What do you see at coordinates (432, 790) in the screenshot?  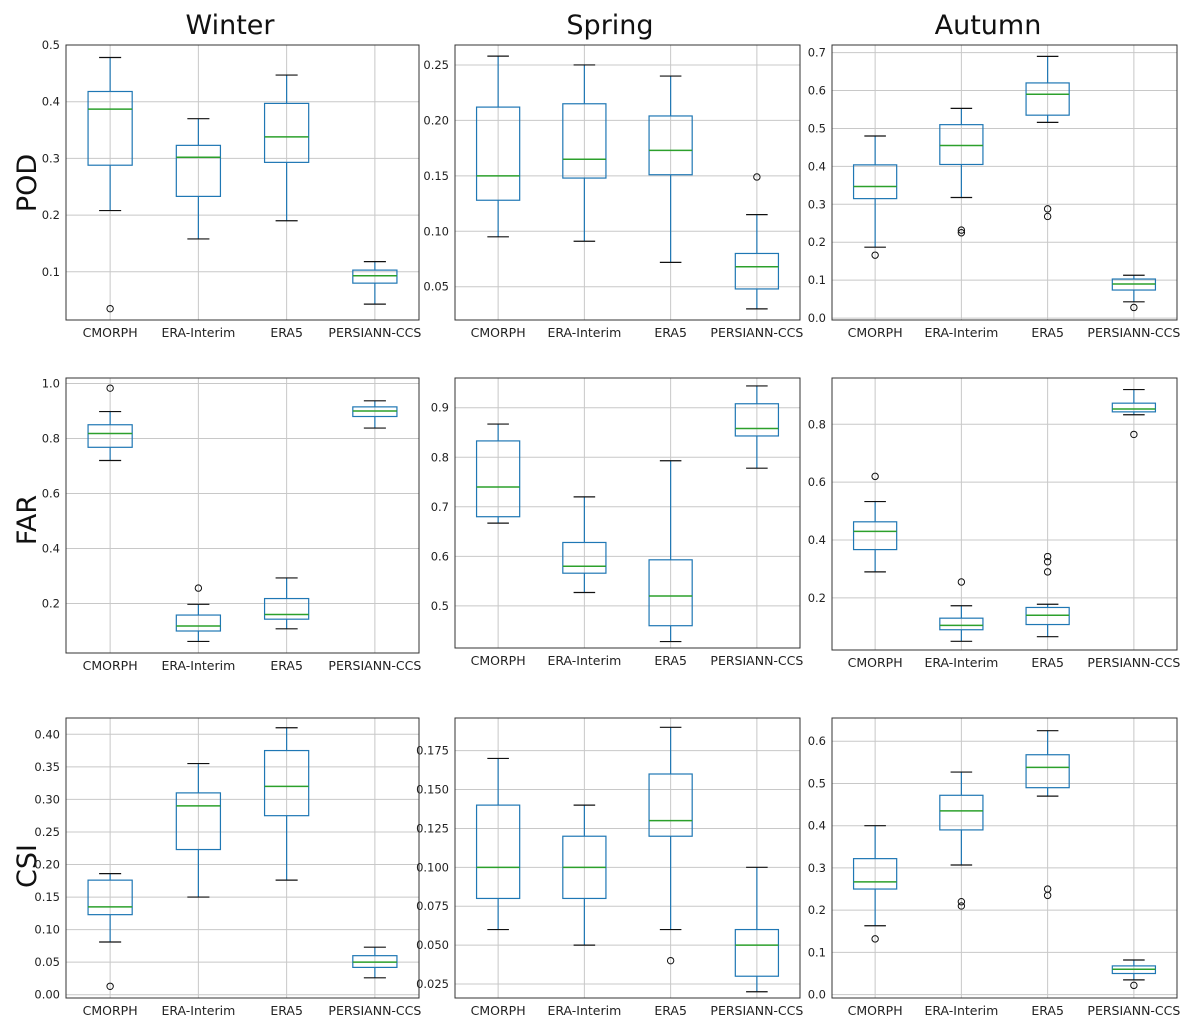 I see `y-tick-label: 0.150` at bounding box center [432, 790].